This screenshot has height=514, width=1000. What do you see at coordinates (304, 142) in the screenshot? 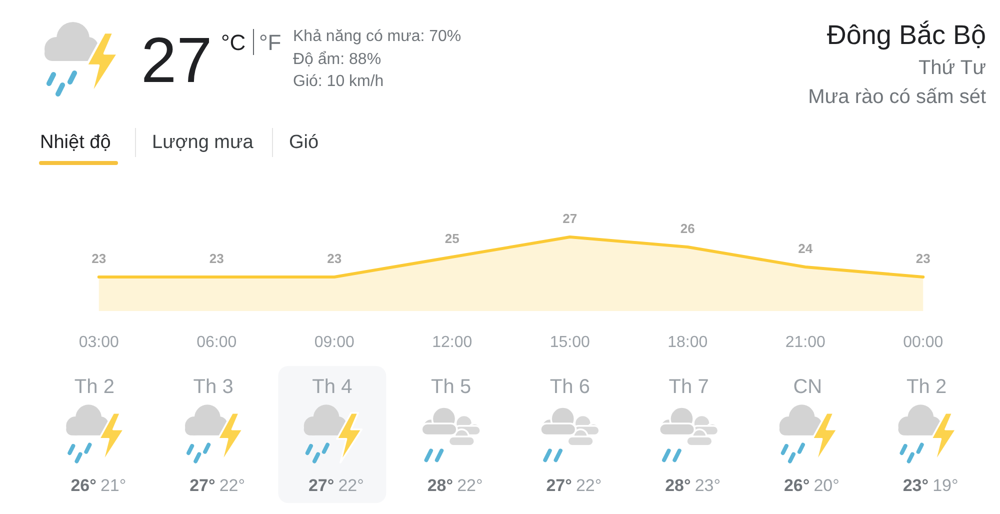
I see `text: Gió` at bounding box center [304, 142].